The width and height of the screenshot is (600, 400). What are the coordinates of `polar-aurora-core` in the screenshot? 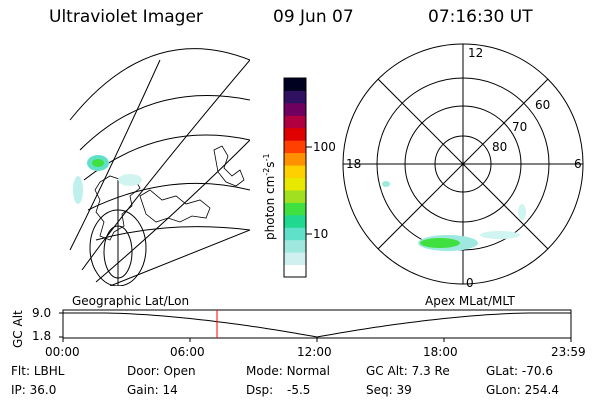 It's located at (440, 243).